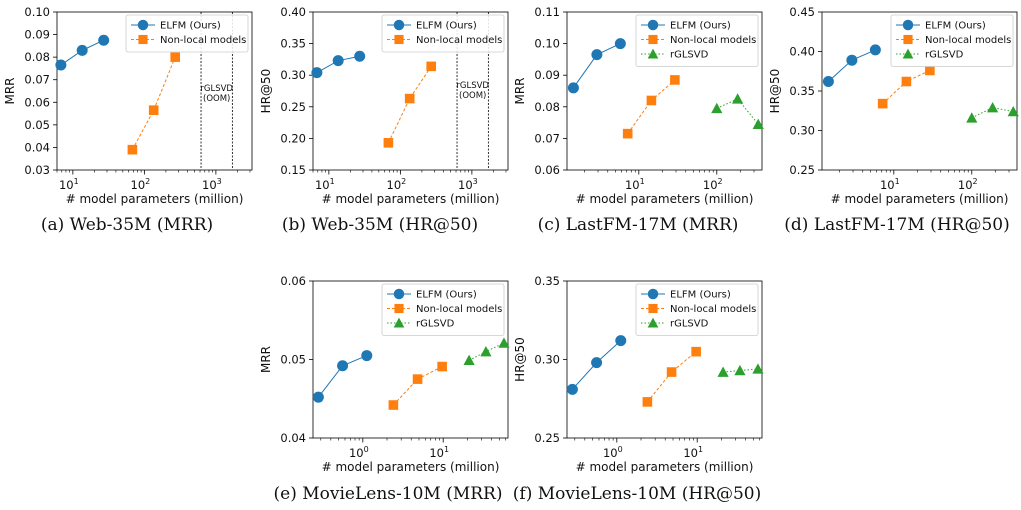  What do you see at coordinates (37, 57) in the screenshot?
I see `p1-y-tick-label: 0.08` at bounding box center [37, 57].